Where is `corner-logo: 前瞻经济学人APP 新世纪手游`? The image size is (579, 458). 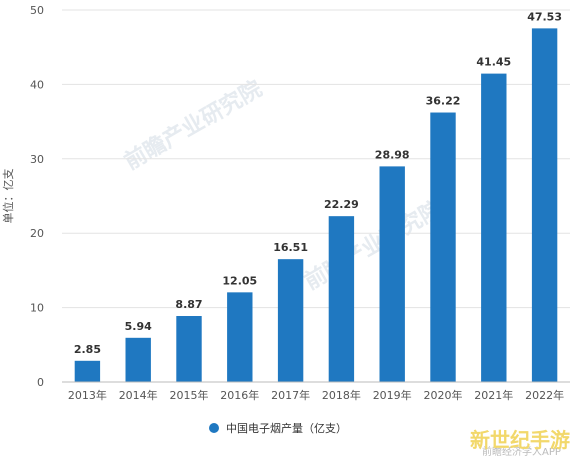 corner-logo: 前瞻经济学人APP 新世纪手游 is located at coordinates (520, 443).